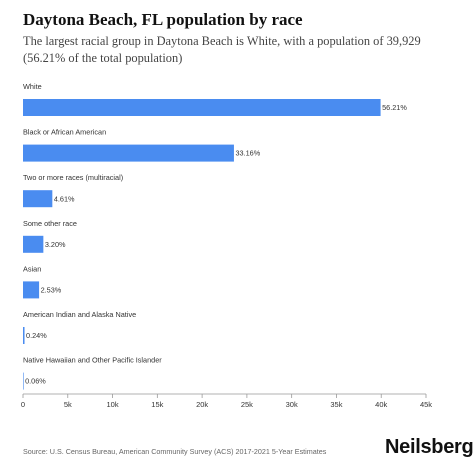 This screenshot has height=474, width=474. I want to click on category-label: Asian, so click(32, 268).